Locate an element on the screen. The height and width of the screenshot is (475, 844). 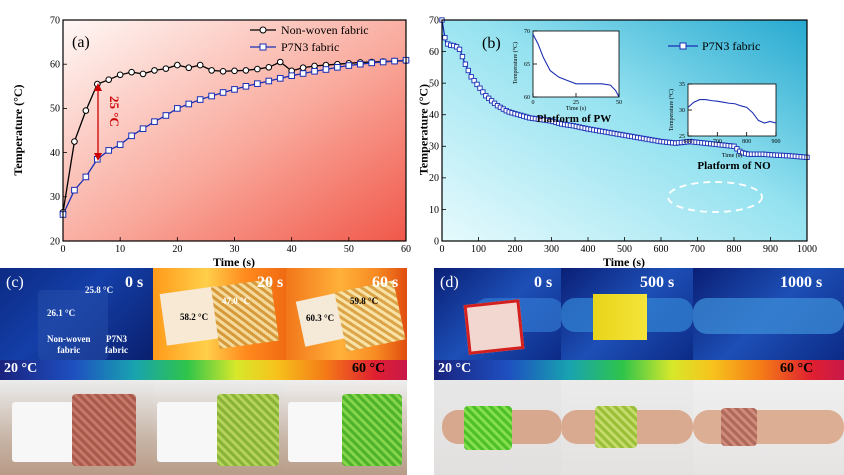
delta-annotation: 25 °C is located at coordinates (108, 122).